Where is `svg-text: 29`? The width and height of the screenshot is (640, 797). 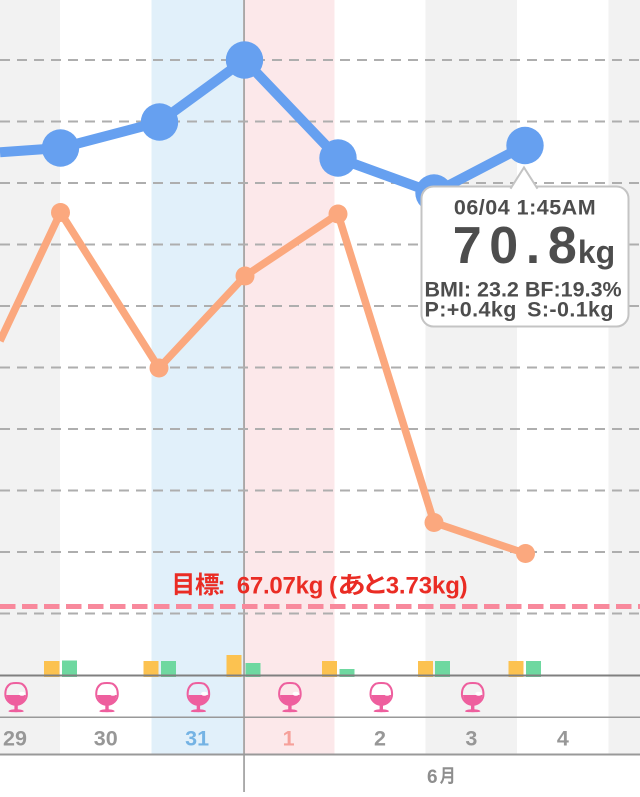
svg-text: 29 is located at coordinates (15, 739).